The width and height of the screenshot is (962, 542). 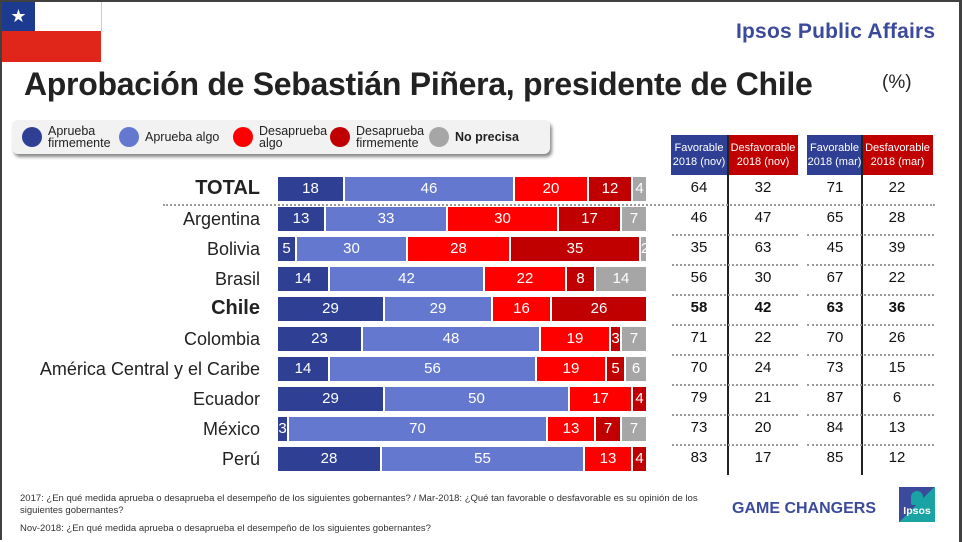 What do you see at coordinates (522, 309) in the screenshot?
I see `bar-segment: 16` at bounding box center [522, 309].